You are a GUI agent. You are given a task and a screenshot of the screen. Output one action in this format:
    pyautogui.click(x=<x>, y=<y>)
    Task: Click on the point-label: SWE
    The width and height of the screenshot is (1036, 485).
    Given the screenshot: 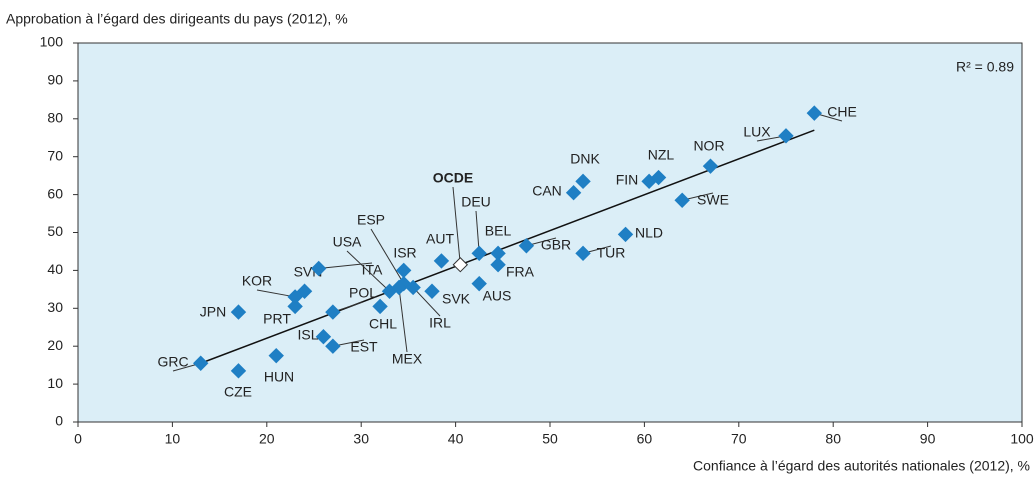 What is the action you would take?
    pyautogui.click(x=713, y=200)
    